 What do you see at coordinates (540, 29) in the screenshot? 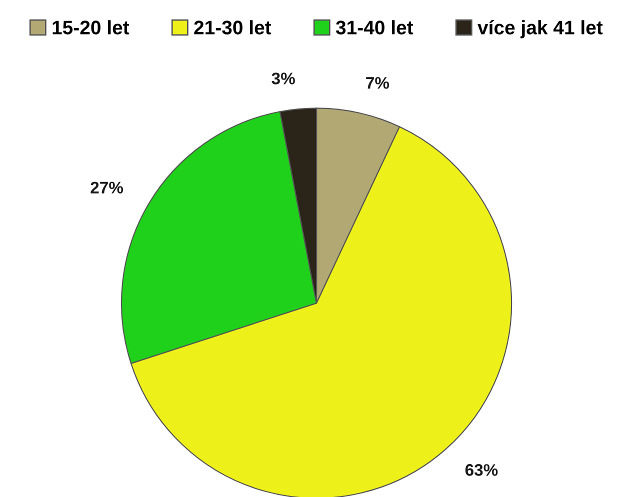
I see `legend-label: více jak 41 let` at bounding box center [540, 29].